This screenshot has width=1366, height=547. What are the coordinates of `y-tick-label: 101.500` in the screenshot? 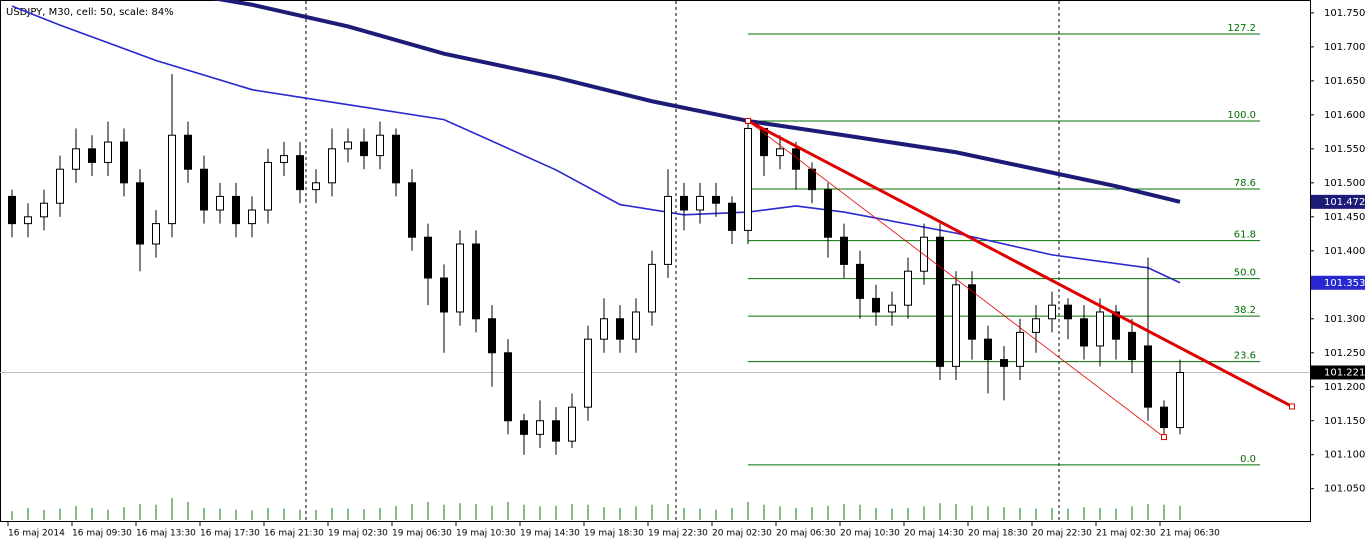 It's located at (1344, 183).